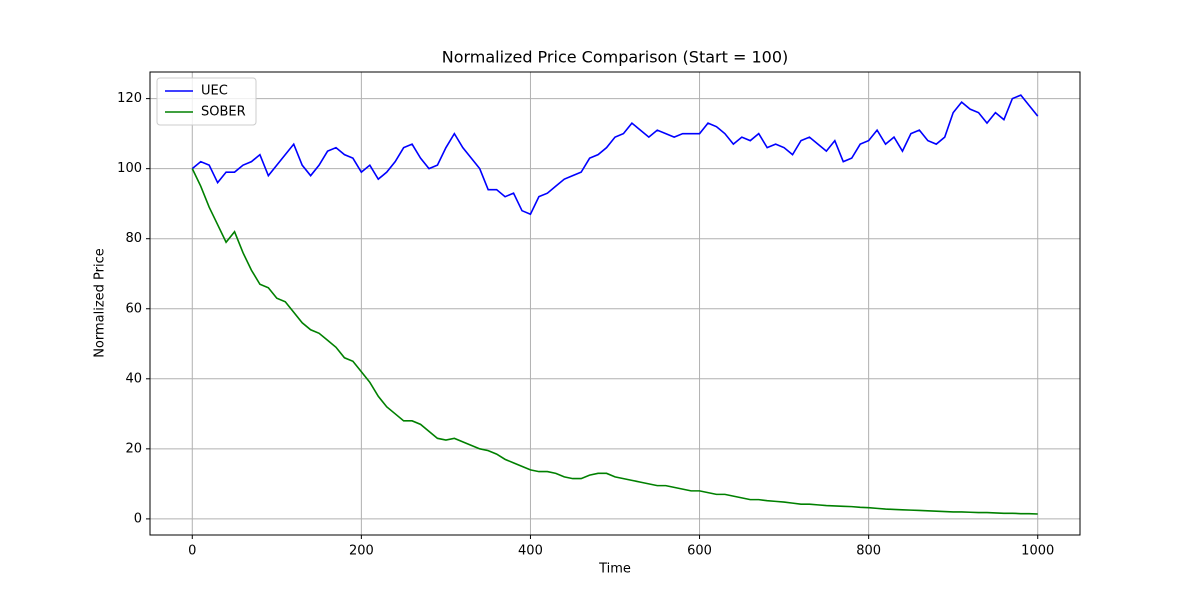 The height and width of the screenshot is (604, 1200). What do you see at coordinates (133, 448) in the screenshot?
I see `y-tick-label: 20` at bounding box center [133, 448].